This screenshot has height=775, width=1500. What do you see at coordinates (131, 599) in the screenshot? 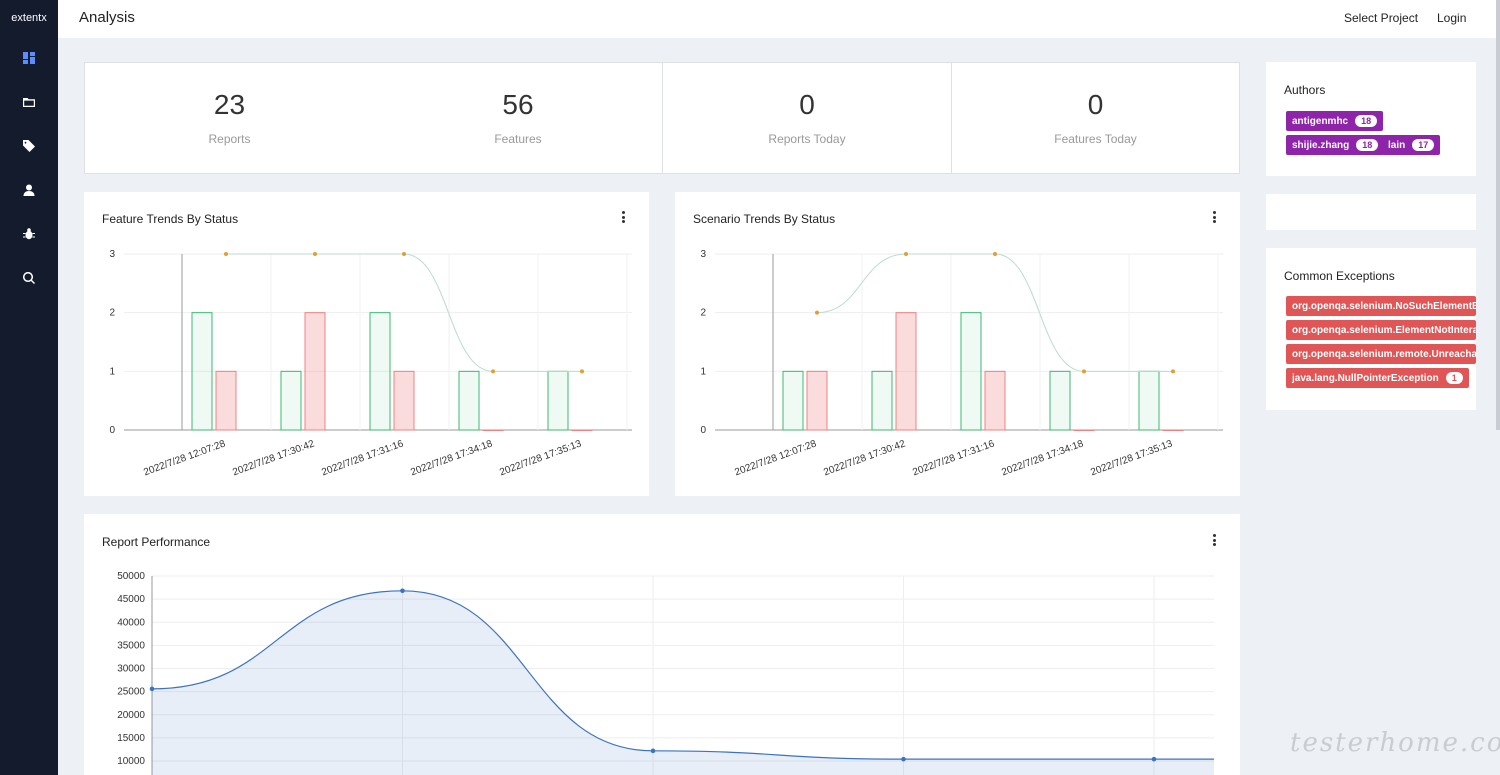
I see `y-tick-label: 45000` at bounding box center [131, 599].